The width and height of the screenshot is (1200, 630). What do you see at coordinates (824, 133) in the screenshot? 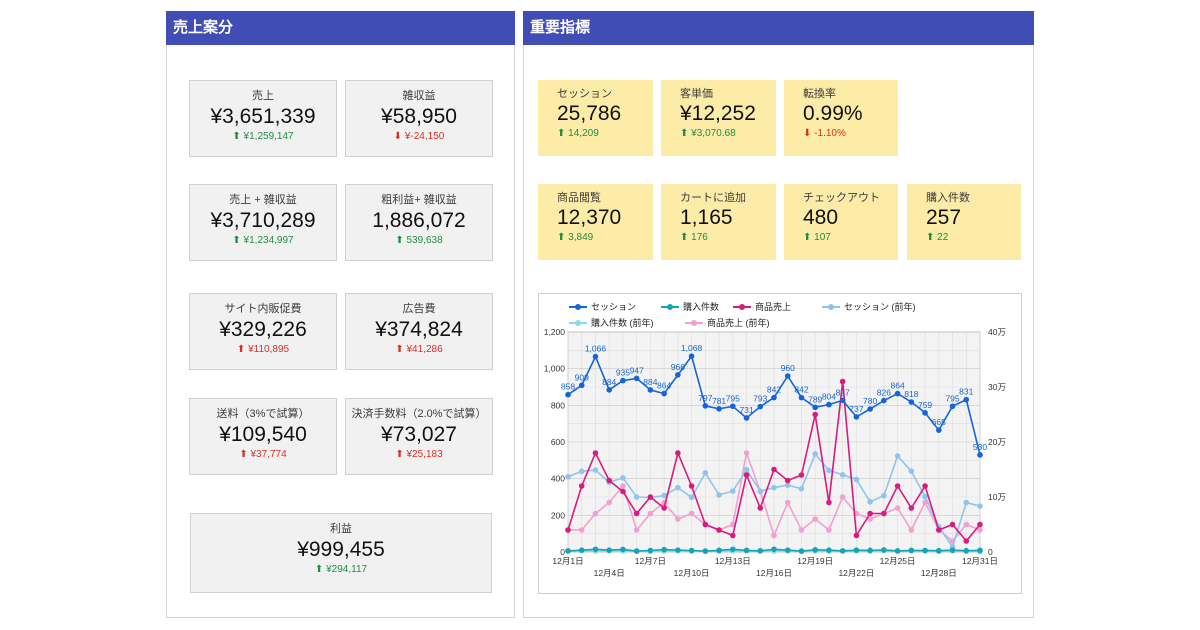
I see `kpi-delta: ⬇ -1.10%` at bounding box center [824, 133].